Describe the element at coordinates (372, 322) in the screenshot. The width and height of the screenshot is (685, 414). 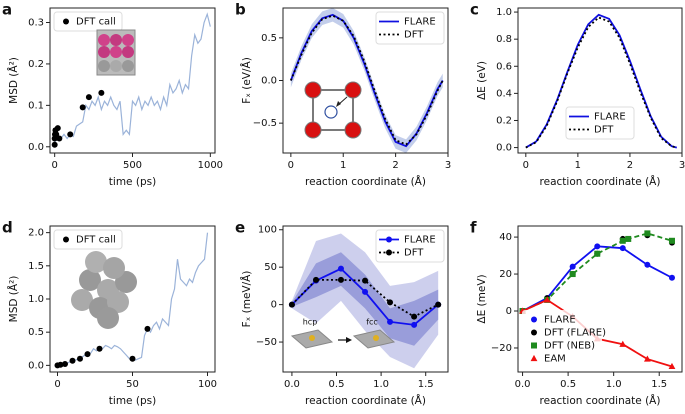
I see `annotation: fcc` at that location.